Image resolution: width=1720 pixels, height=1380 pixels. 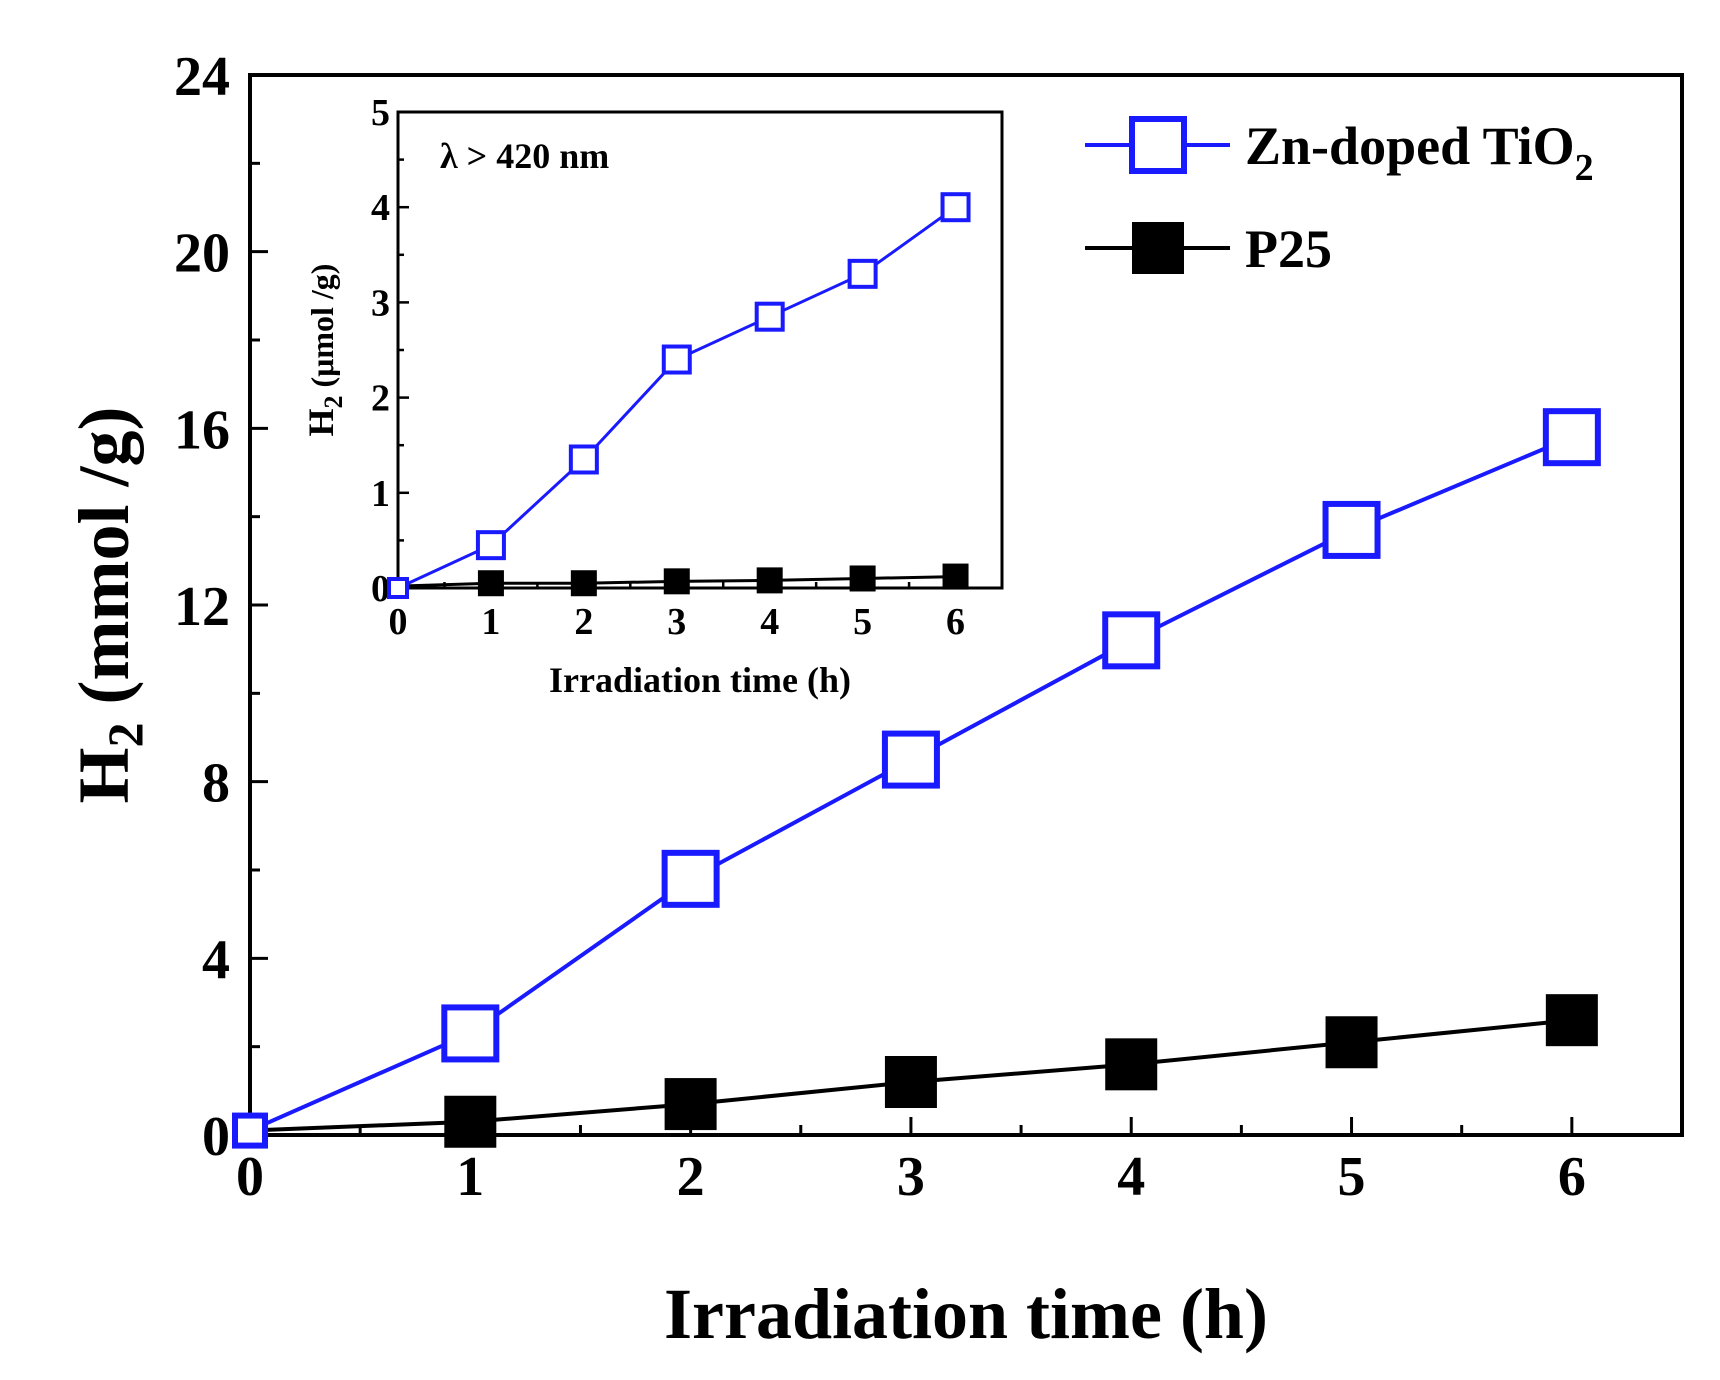 What do you see at coordinates (583, 622) in the screenshot?
I see `inset-x-tick-label: 2` at bounding box center [583, 622].